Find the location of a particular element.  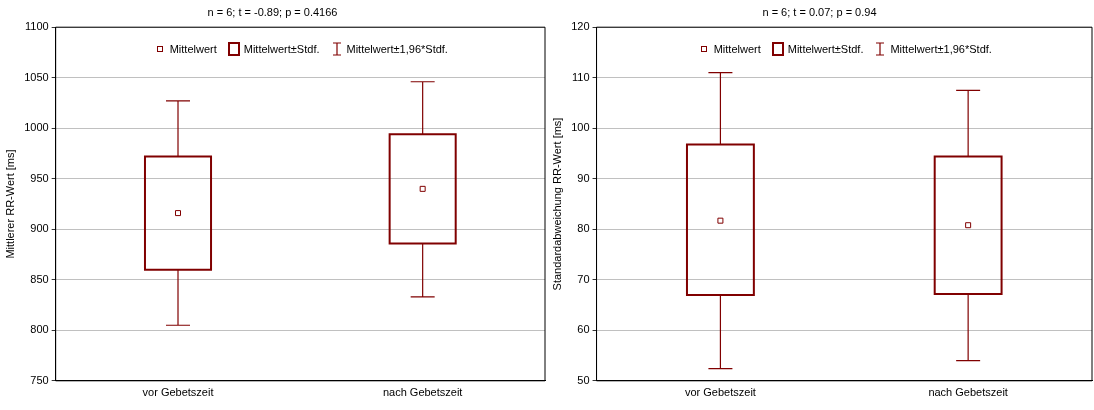

y-tick-label: 80 is located at coordinates (583, 228).